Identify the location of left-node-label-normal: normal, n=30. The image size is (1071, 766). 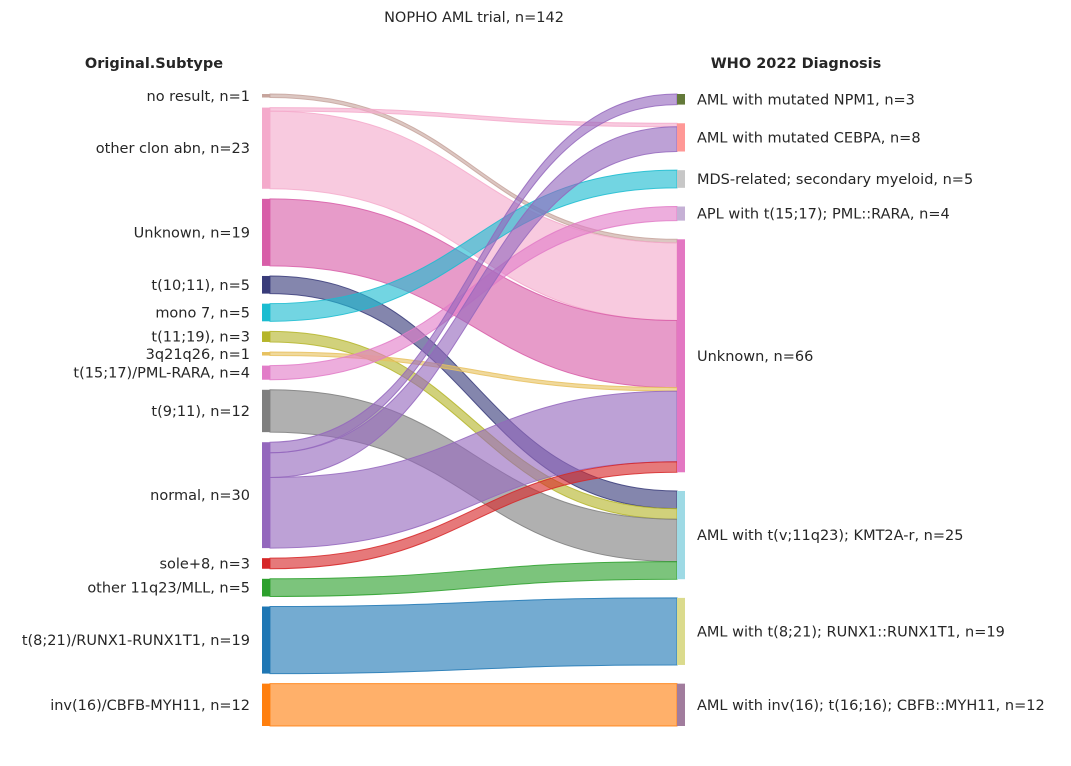
(200, 496).